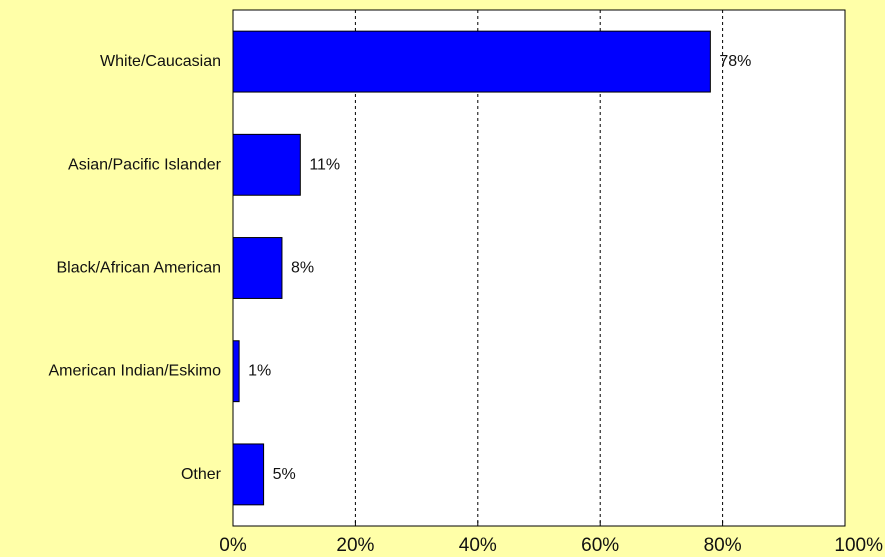 The image size is (885, 557). Describe the element at coordinates (324, 164) in the screenshot. I see `value-label: 11%` at that location.